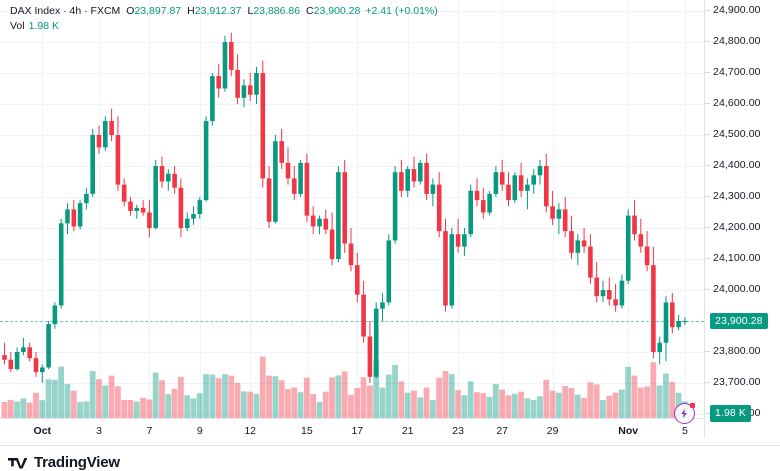 The height and width of the screenshot is (471, 780). I want to click on price-axis-tick: 24,900.00, so click(732, 10).